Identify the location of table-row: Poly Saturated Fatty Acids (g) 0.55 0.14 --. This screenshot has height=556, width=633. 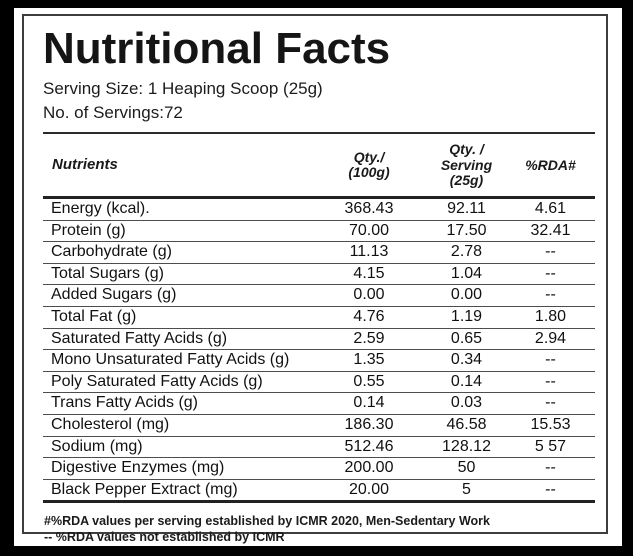
(319, 382).